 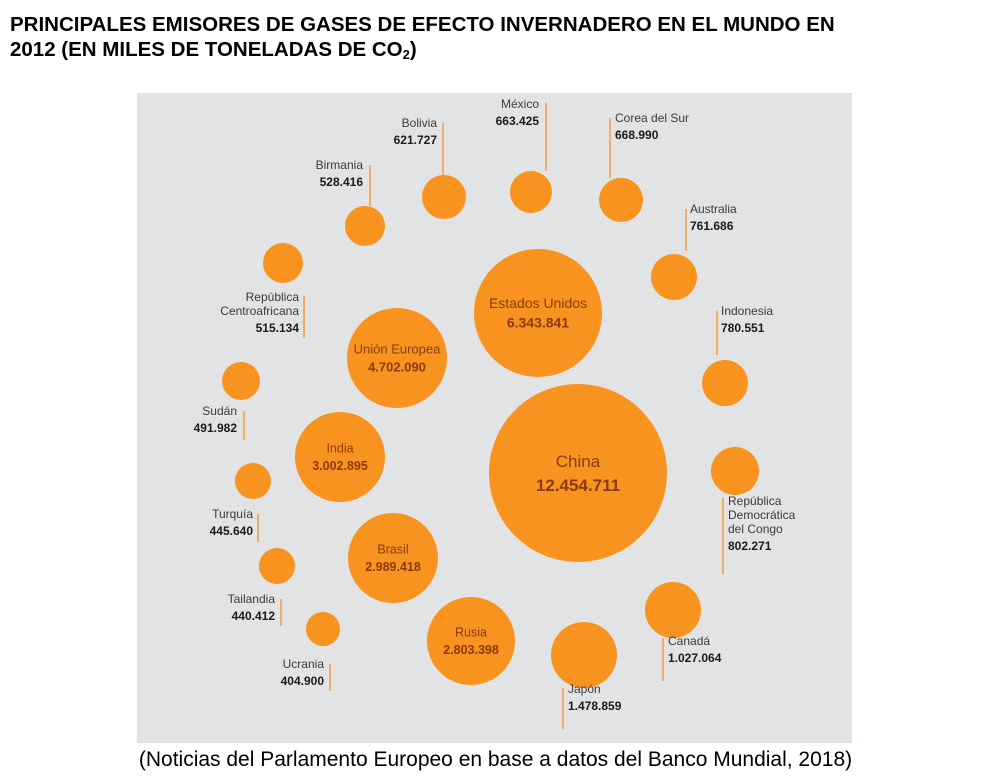 What do you see at coordinates (283, 263) in the screenshot?
I see `bubble-republica-centroafricana` at bounding box center [283, 263].